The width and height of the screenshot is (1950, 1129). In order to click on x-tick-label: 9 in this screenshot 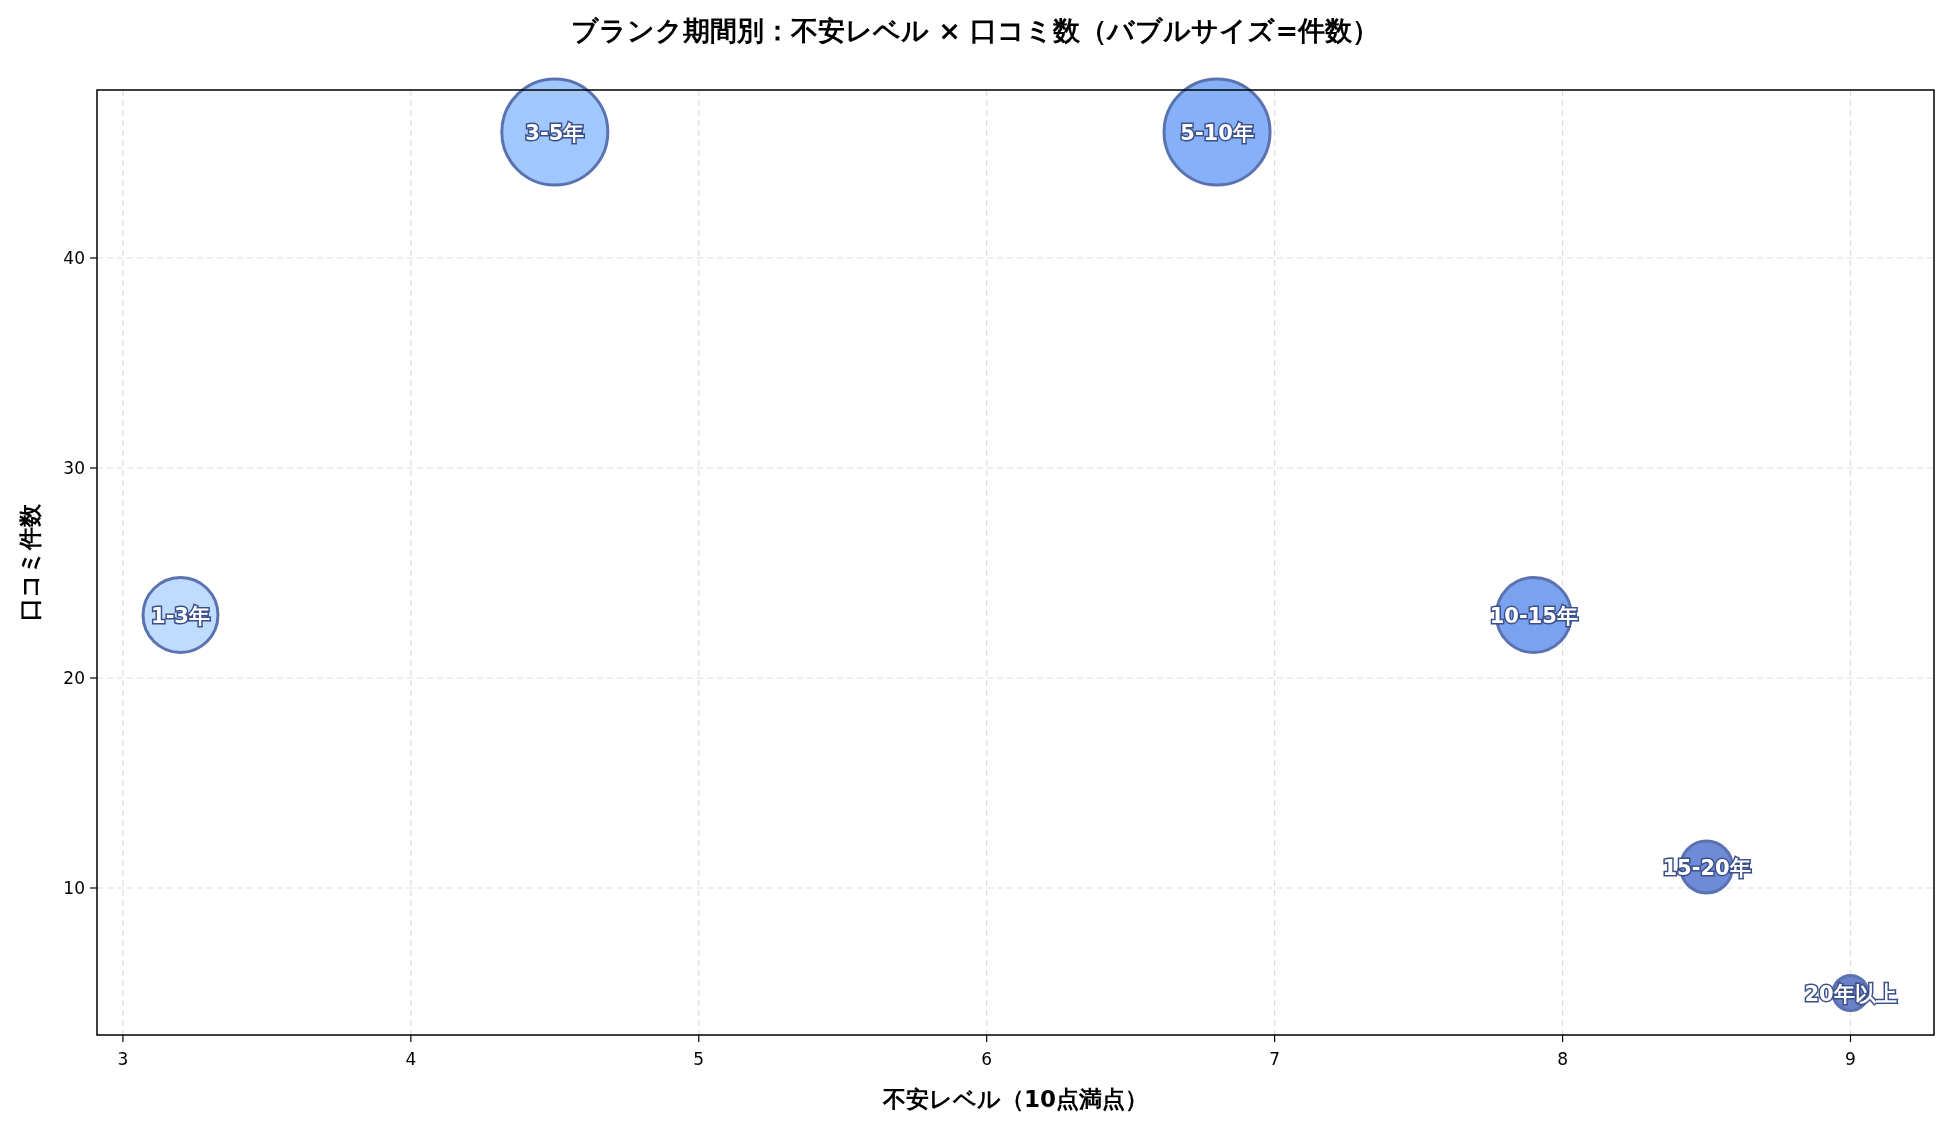, I will do `click(1850, 1059)`.